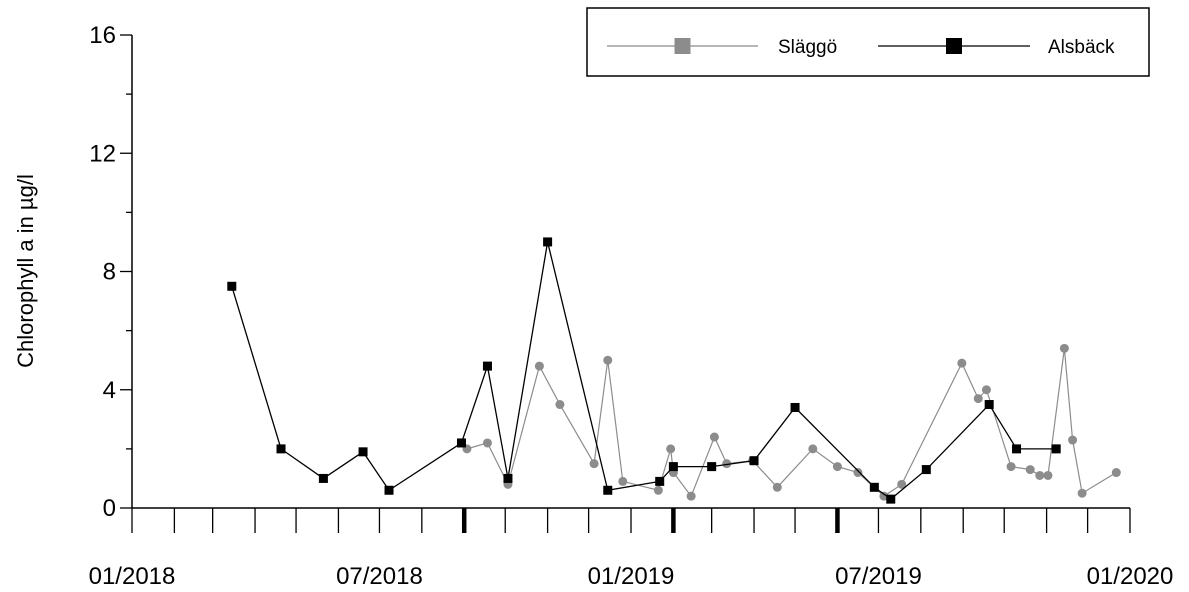 This screenshot has width=1189, height=592. What do you see at coordinates (379, 576) in the screenshot?
I see `x-tick-label: 07/2018` at bounding box center [379, 576].